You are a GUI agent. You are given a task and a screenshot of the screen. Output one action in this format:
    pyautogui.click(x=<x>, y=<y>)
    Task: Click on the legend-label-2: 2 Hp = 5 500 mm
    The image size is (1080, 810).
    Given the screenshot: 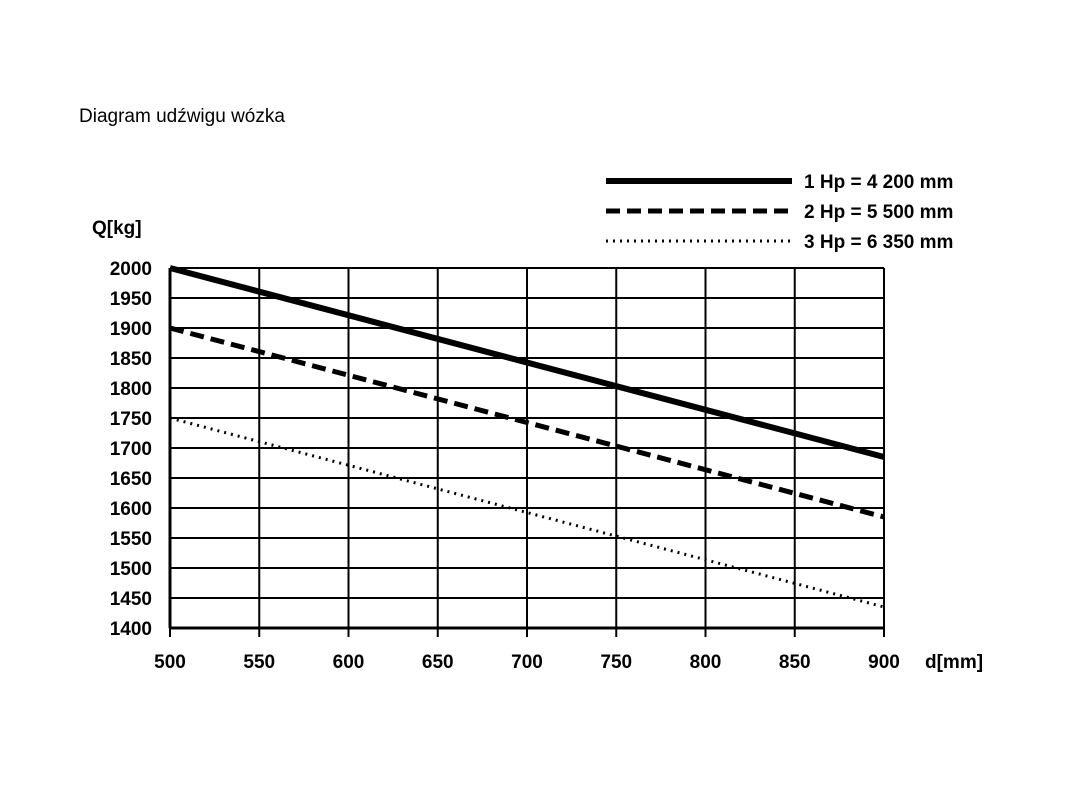 What is the action you would take?
    pyautogui.click(x=878, y=212)
    